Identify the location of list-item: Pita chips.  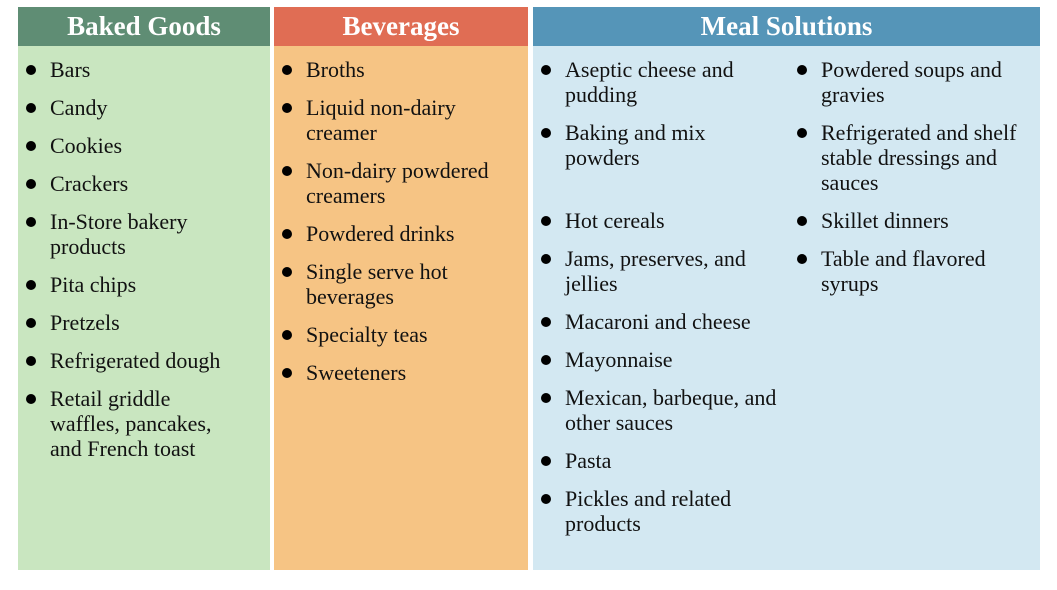
(129, 284).